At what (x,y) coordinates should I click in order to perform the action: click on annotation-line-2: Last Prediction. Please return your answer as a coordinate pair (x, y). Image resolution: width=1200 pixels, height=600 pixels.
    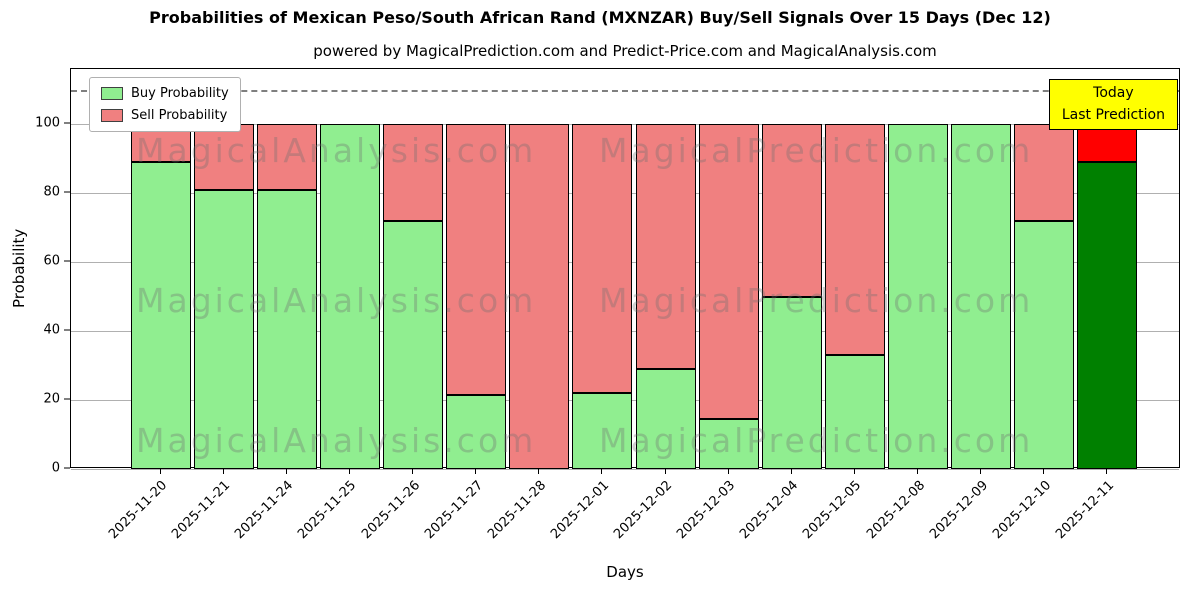
    Looking at the image, I should click on (1113, 114).